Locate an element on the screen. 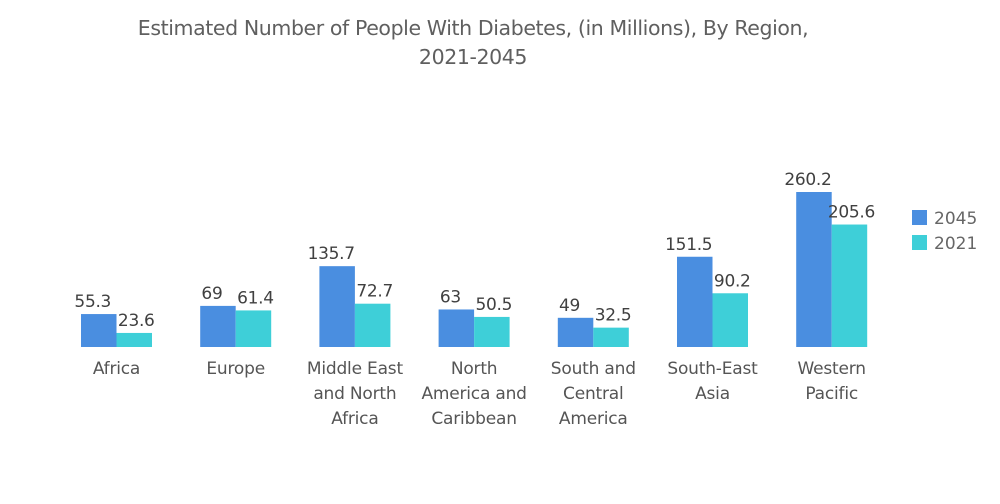  category-label-2-line-2: Africa is located at coordinates (354, 419).